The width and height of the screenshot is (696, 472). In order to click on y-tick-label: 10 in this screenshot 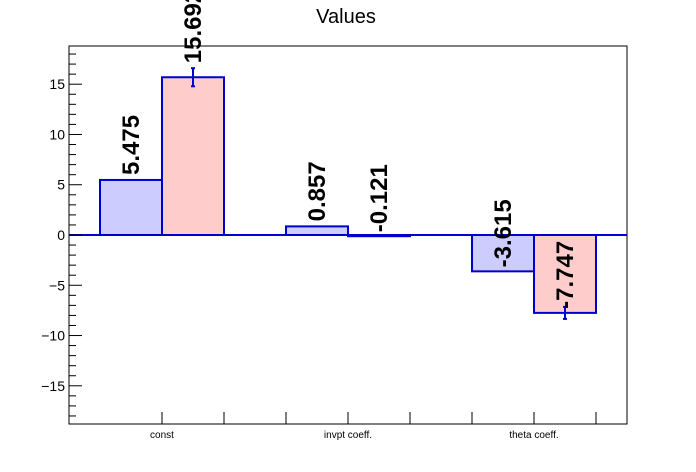, I will do `click(57, 134)`.